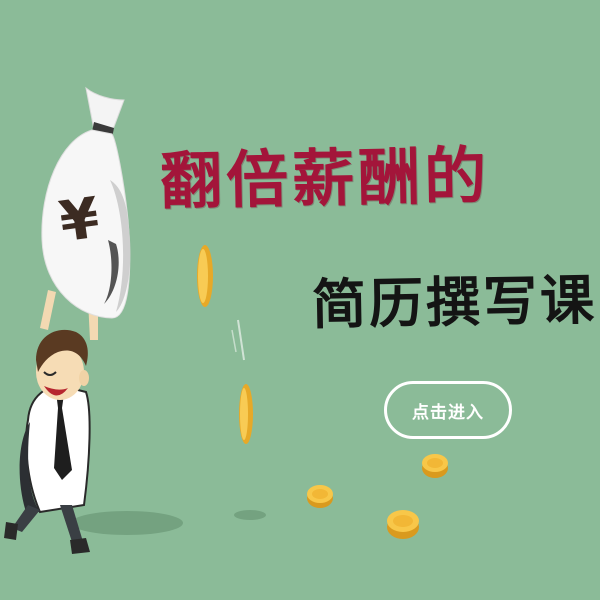 Image resolution: width=600 pixels, height=600 pixels. I want to click on money-bag-icon, so click(86, 202).